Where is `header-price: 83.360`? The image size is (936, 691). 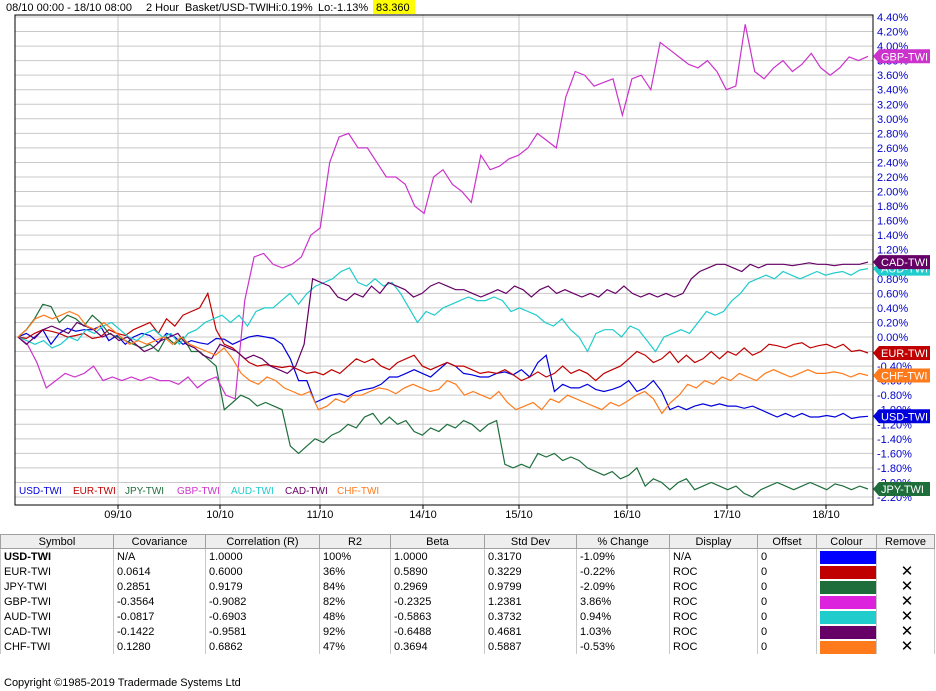 header-price: 83.360 is located at coordinates (393, 8).